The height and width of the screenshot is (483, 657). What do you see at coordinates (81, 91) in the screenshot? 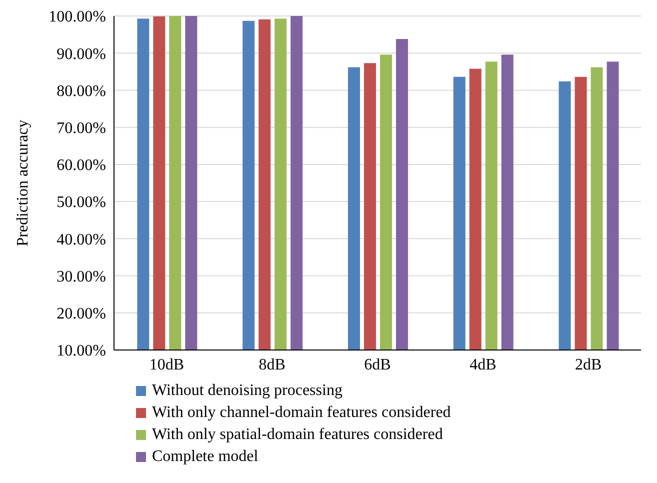
I see `y-tick-label: 80.00%` at bounding box center [81, 91].